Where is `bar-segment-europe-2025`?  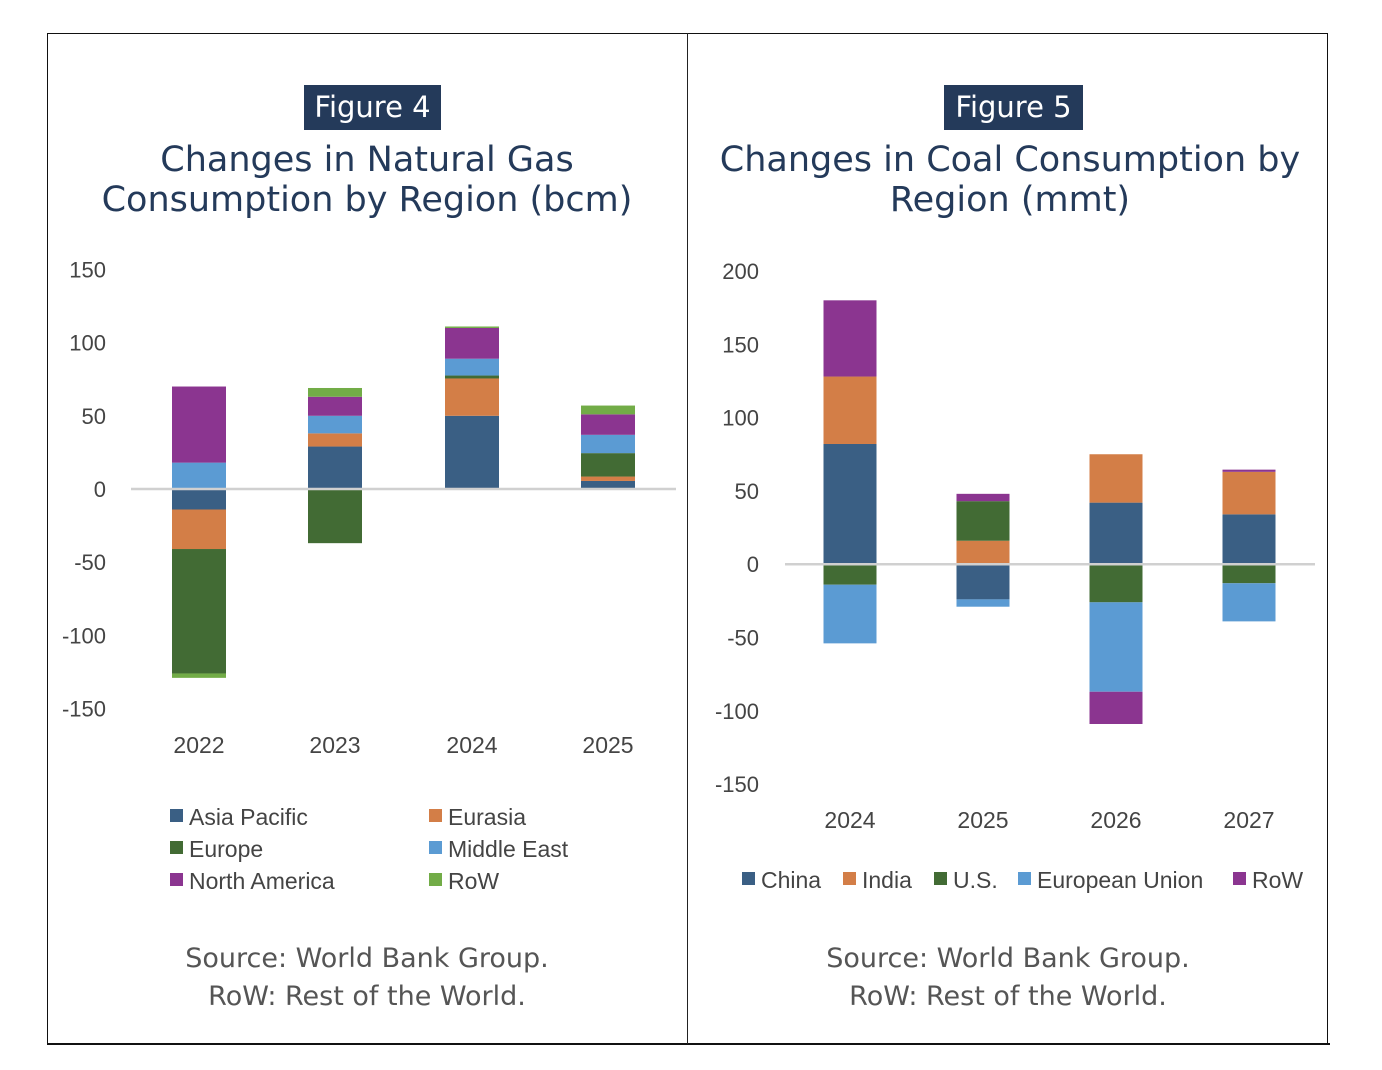
bar-segment-europe-2025 is located at coordinates (608, 465).